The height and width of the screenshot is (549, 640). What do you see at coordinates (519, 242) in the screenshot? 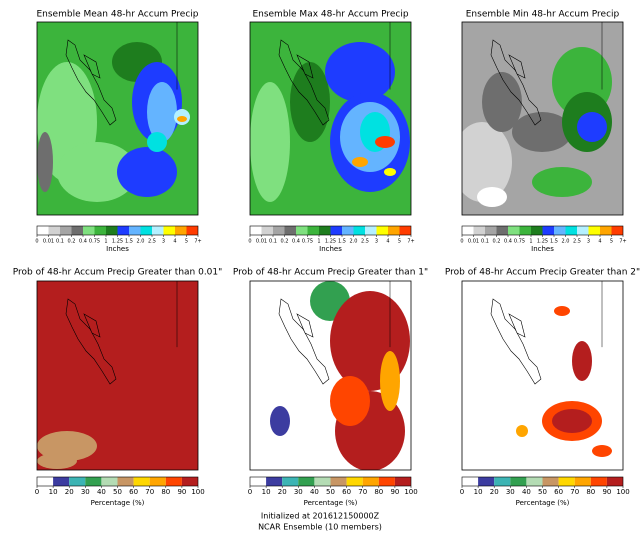
I see `colorbar-tick-label: 0.75` at bounding box center [519, 242].